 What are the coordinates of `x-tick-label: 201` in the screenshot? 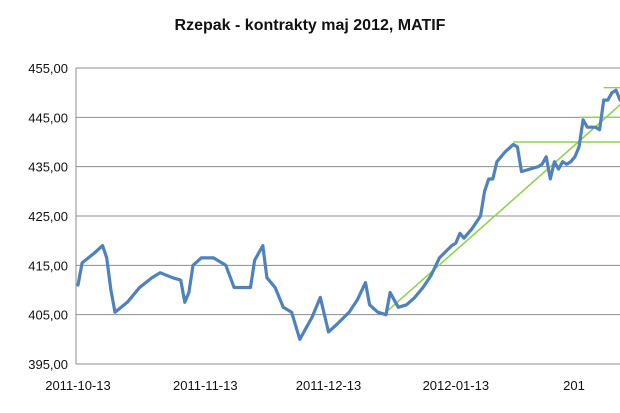 It's located at (574, 385).